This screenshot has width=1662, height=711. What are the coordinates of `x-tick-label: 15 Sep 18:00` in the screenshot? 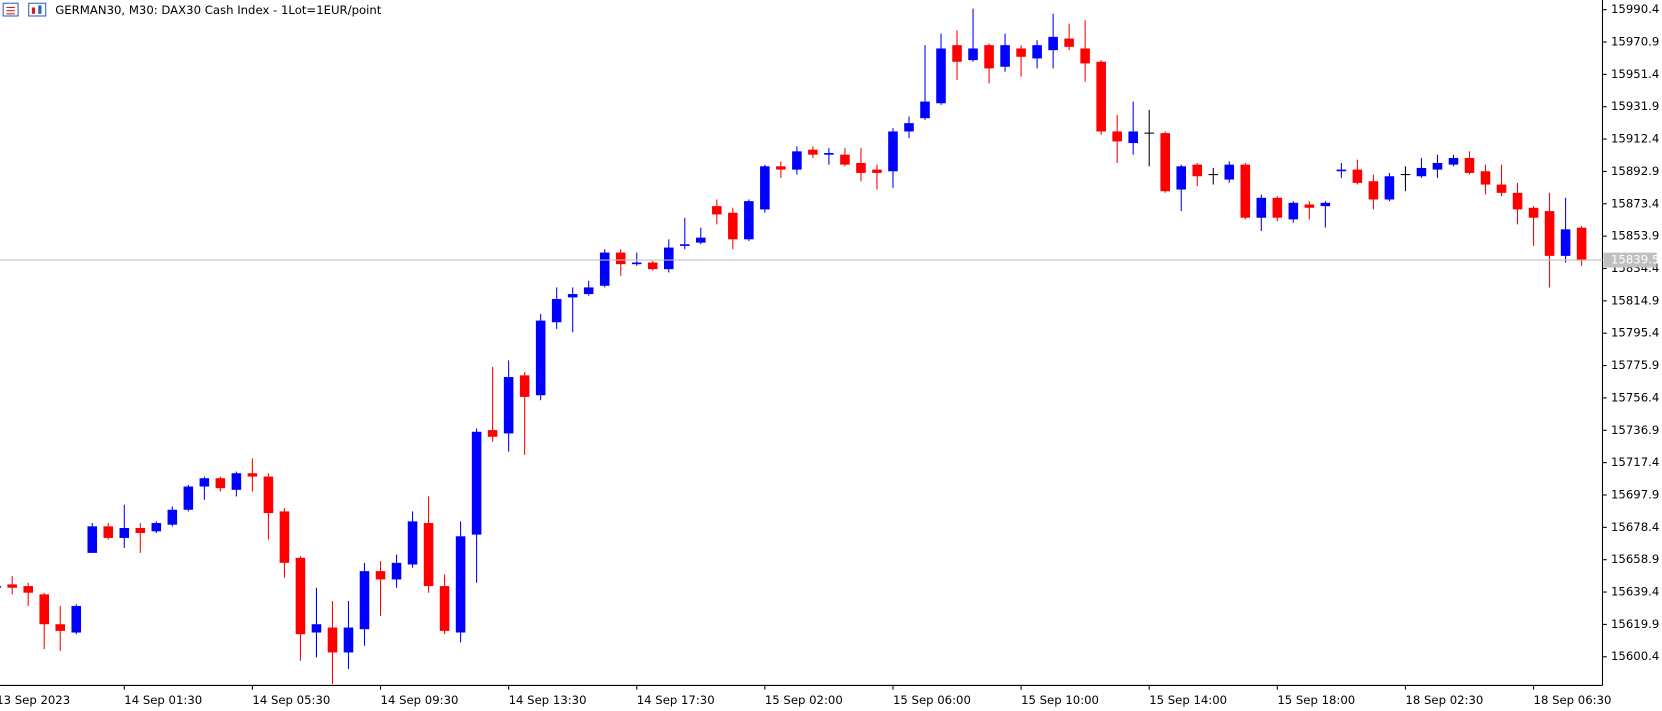 It's located at (1316, 700).